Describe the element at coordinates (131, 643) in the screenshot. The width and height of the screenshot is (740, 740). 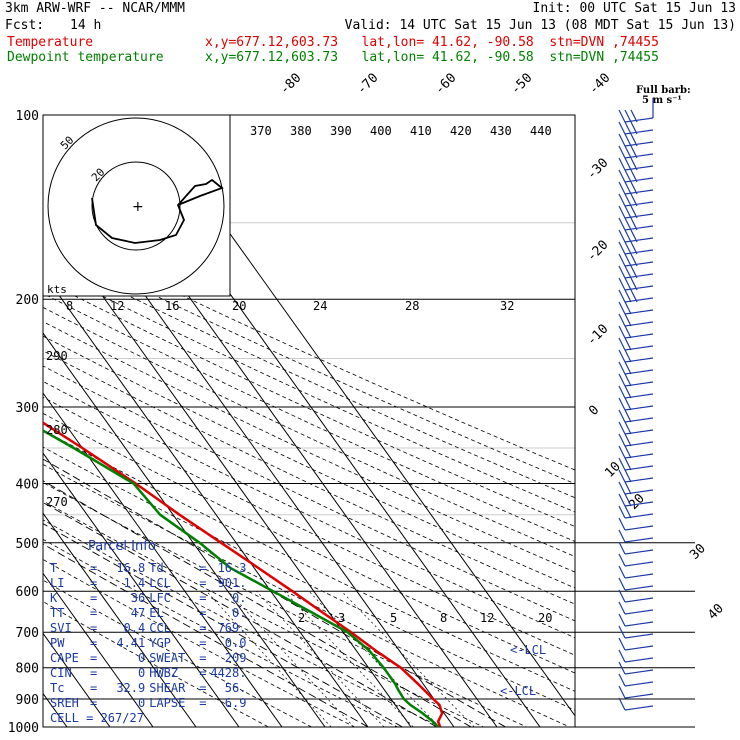
I see `parcel-value: 4.41` at that location.